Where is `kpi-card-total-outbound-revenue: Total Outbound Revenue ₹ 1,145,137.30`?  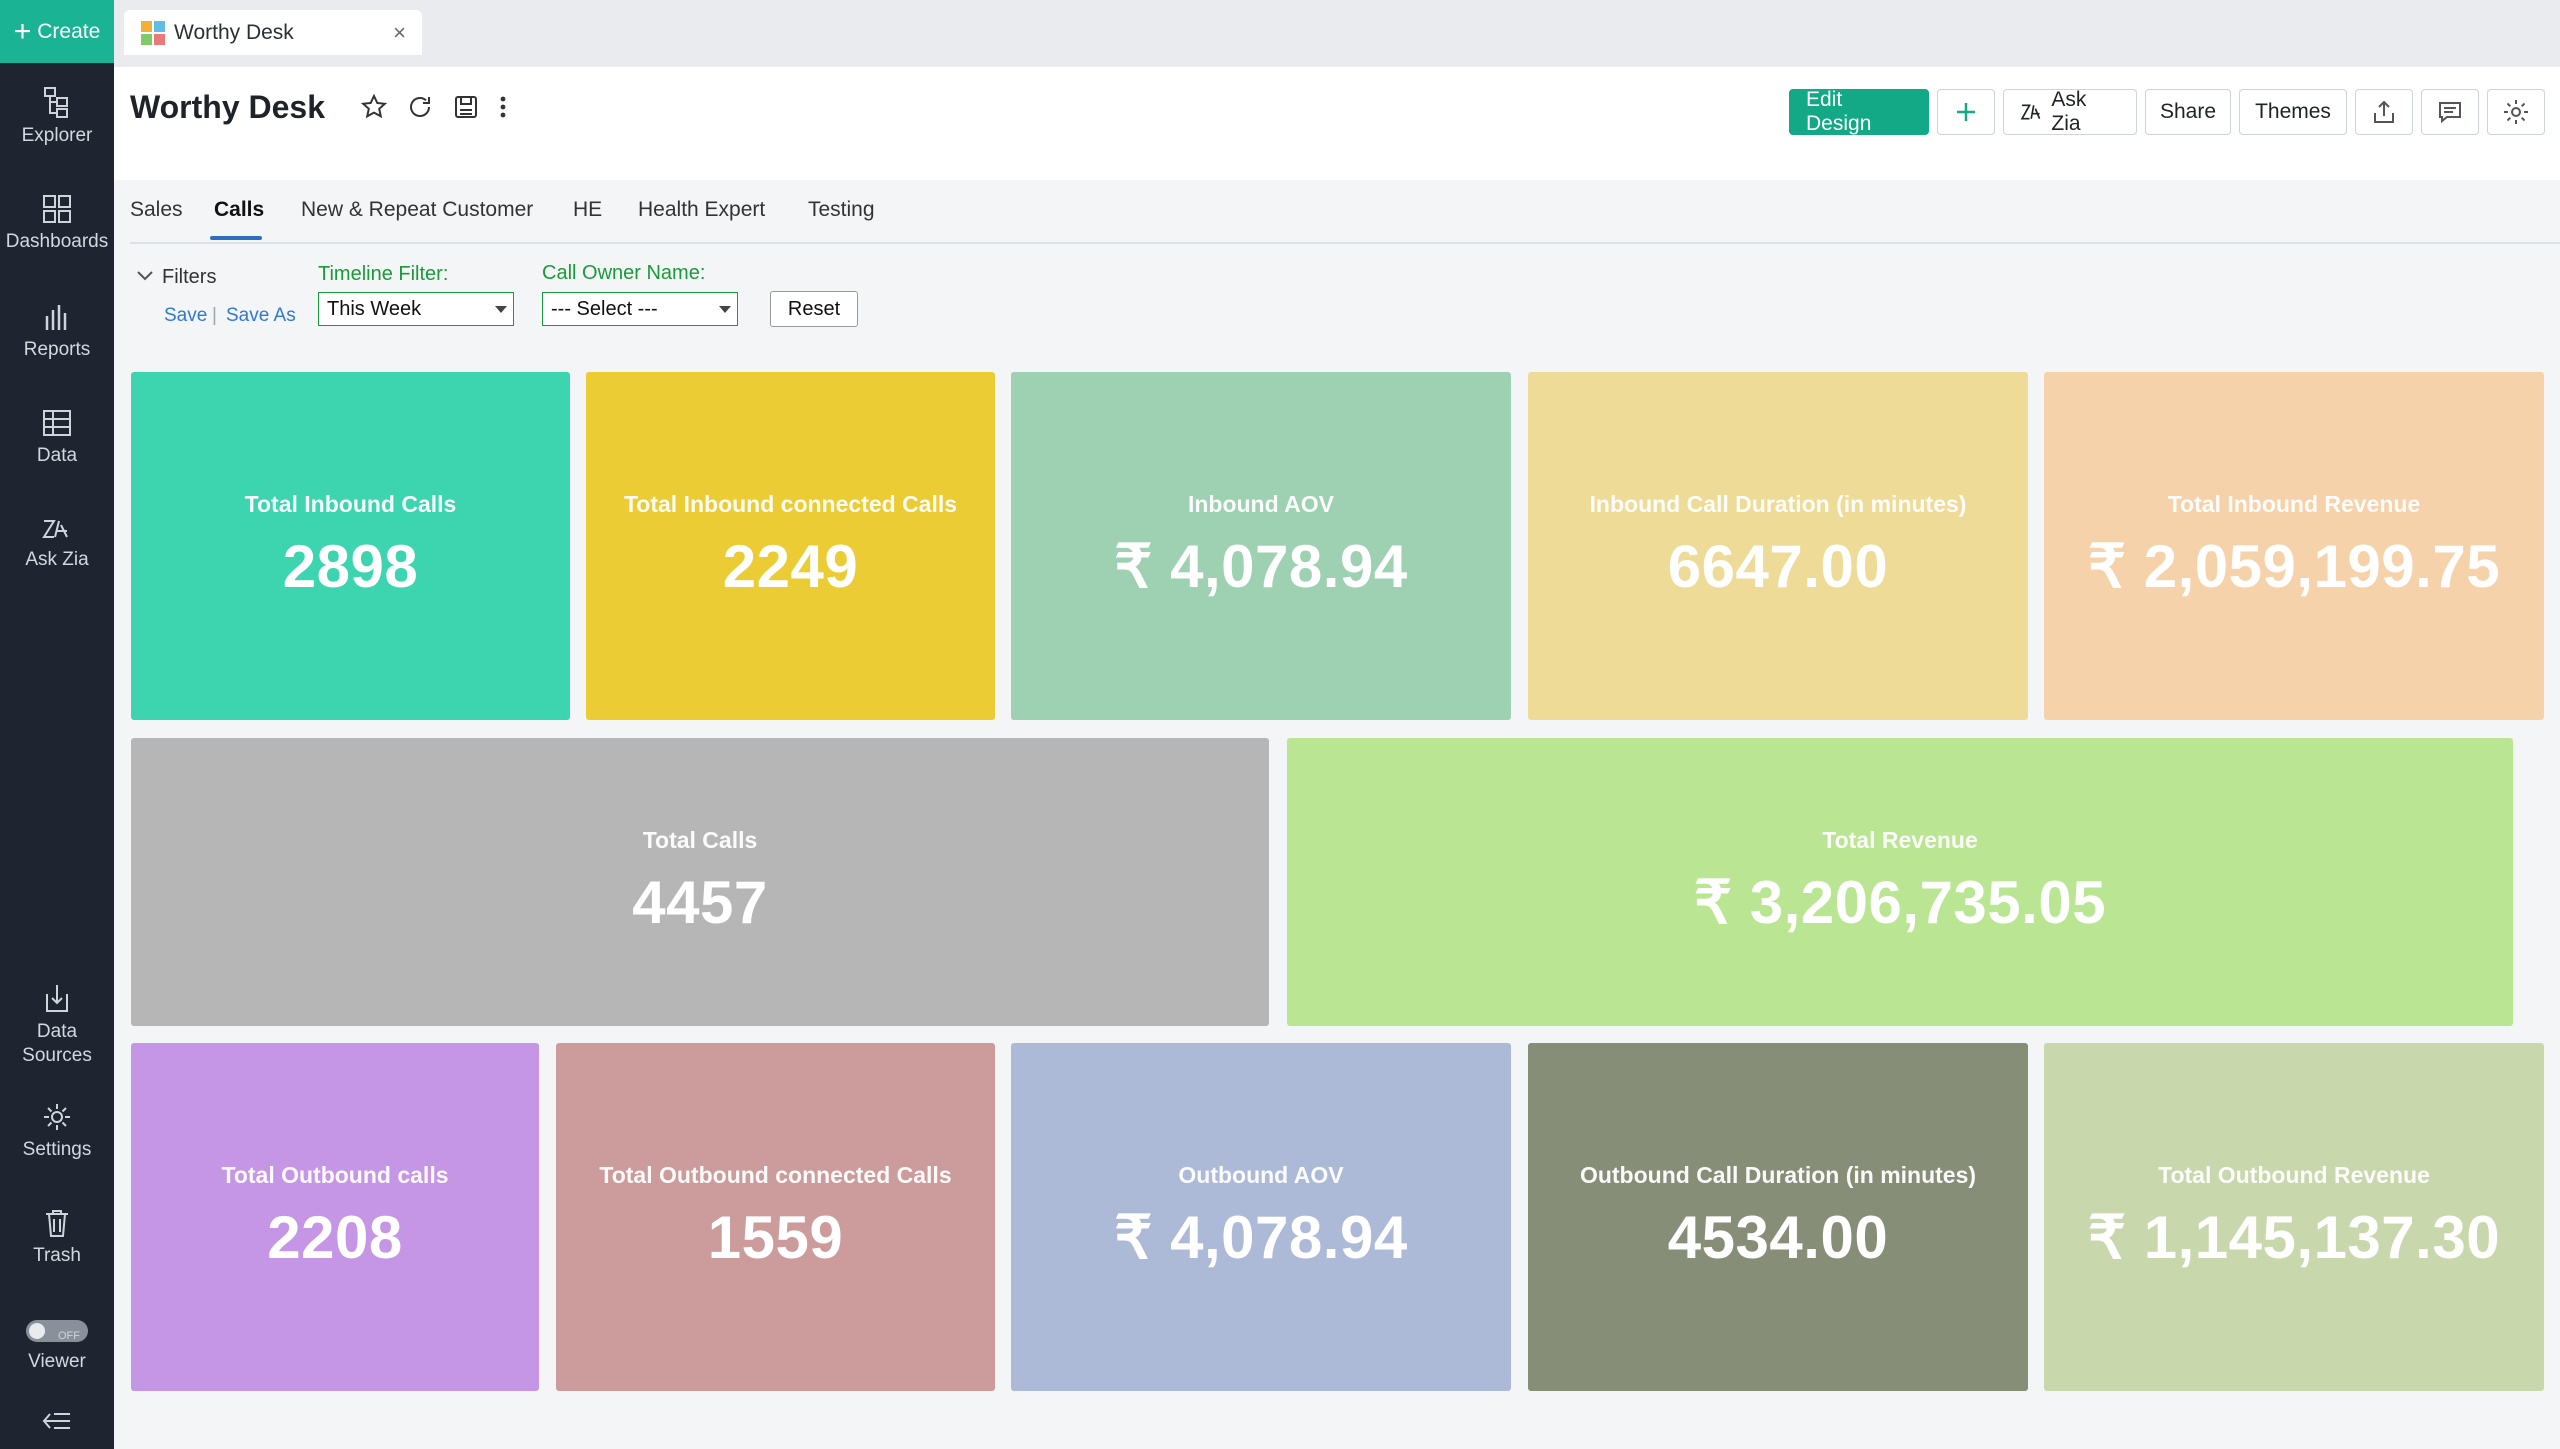
kpi-card-total-outbound-revenue: Total Outbound Revenue ₹ 1,145,137.30 is located at coordinates (2294, 1217).